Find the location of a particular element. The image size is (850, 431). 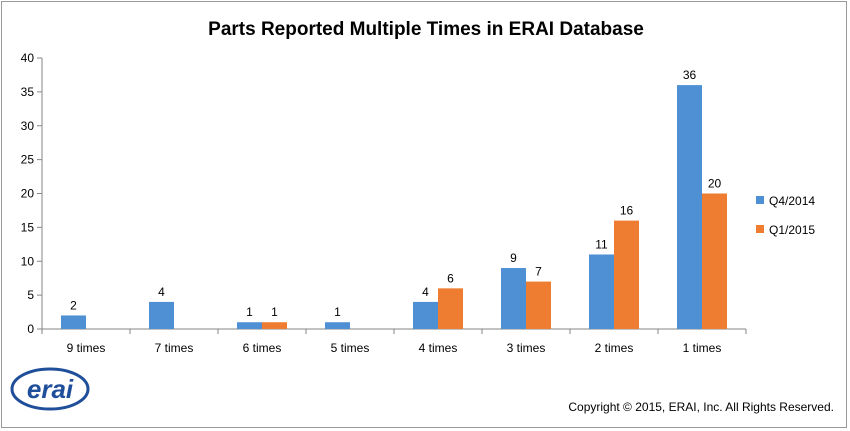

data-label: 2 is located at coordinates (73, 305).